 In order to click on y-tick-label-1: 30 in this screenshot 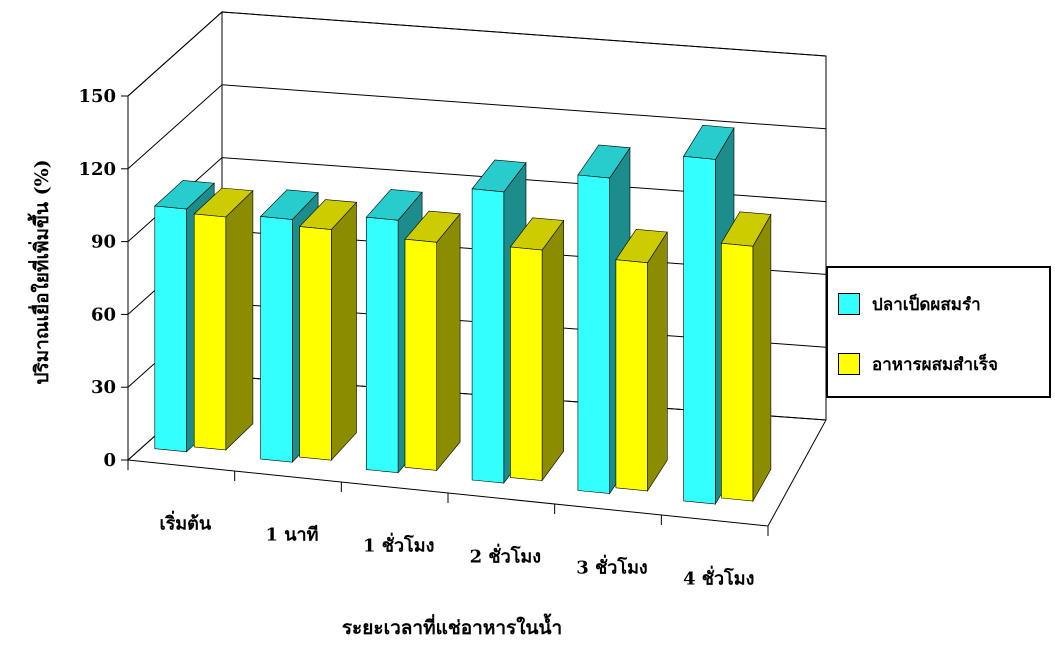, I will do `click(103, 387)`.